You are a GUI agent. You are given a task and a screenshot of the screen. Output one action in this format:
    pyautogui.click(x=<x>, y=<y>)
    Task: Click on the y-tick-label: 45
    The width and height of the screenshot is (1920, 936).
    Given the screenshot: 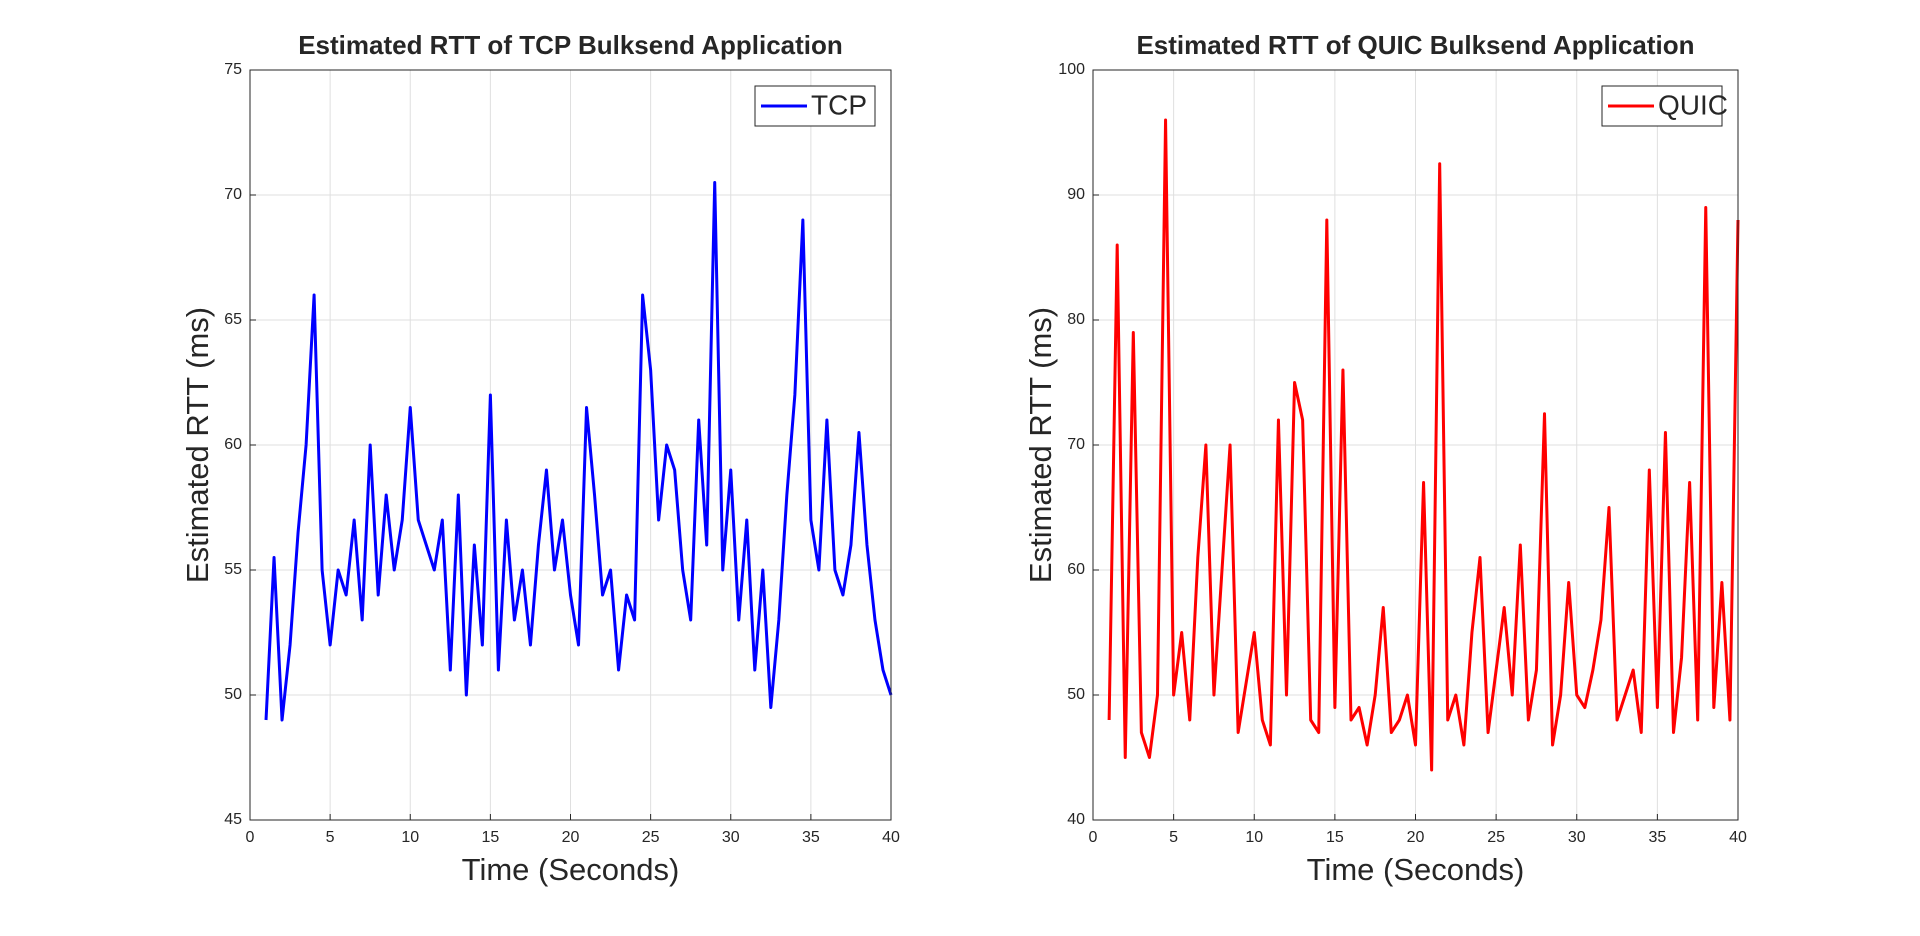 What is the action you would take?
    pyautogui.click(x=233, y=819)
    